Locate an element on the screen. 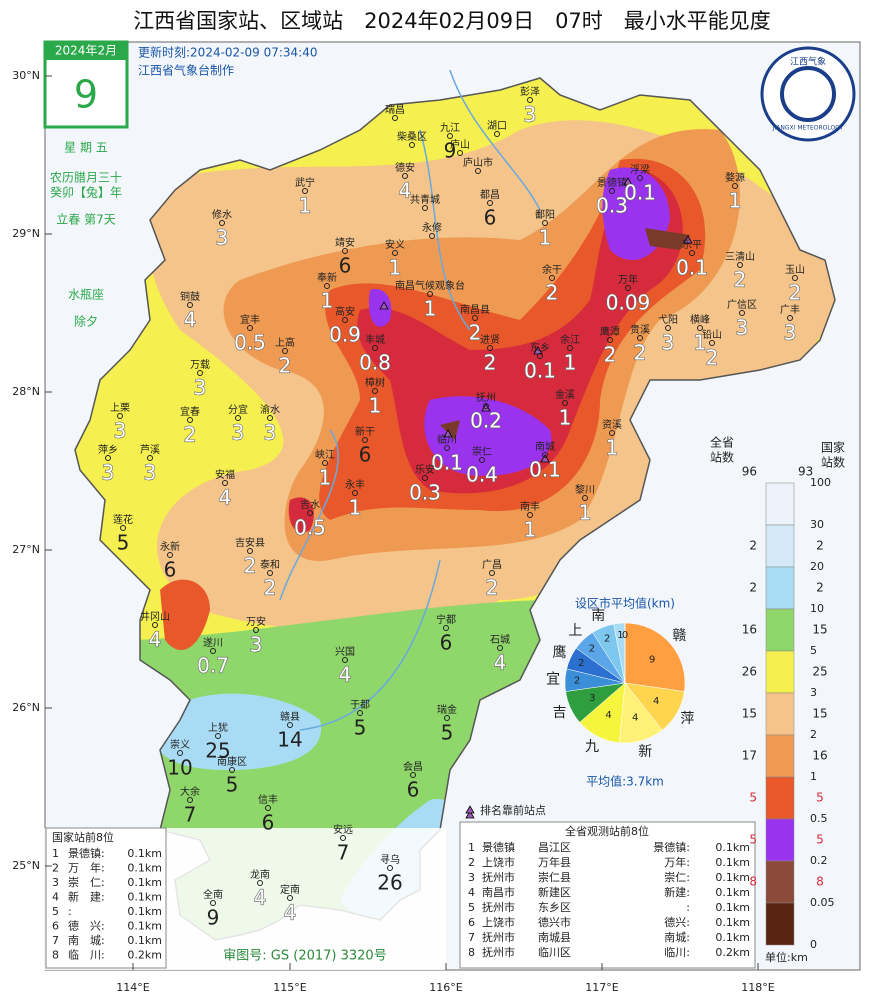  table-cell: 景德镇 is located at coordinates (498, 847).